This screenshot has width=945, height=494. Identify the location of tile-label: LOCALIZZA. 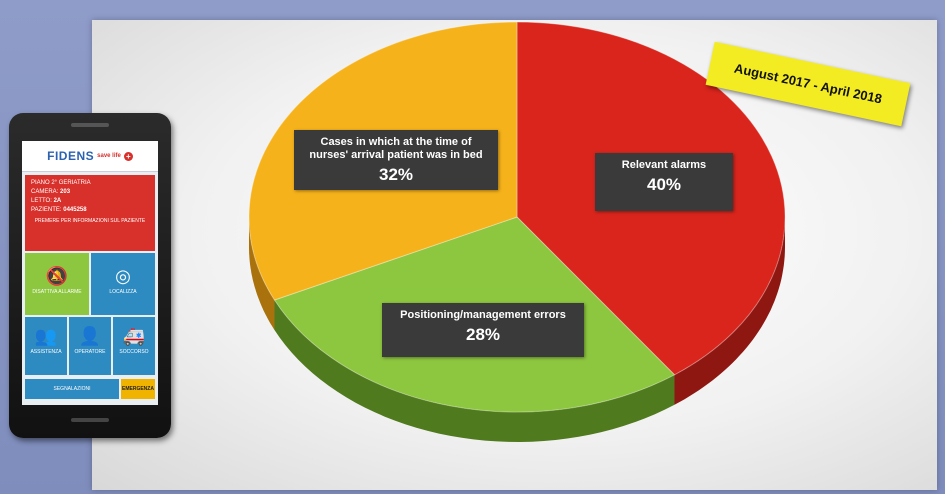
(123, 292).